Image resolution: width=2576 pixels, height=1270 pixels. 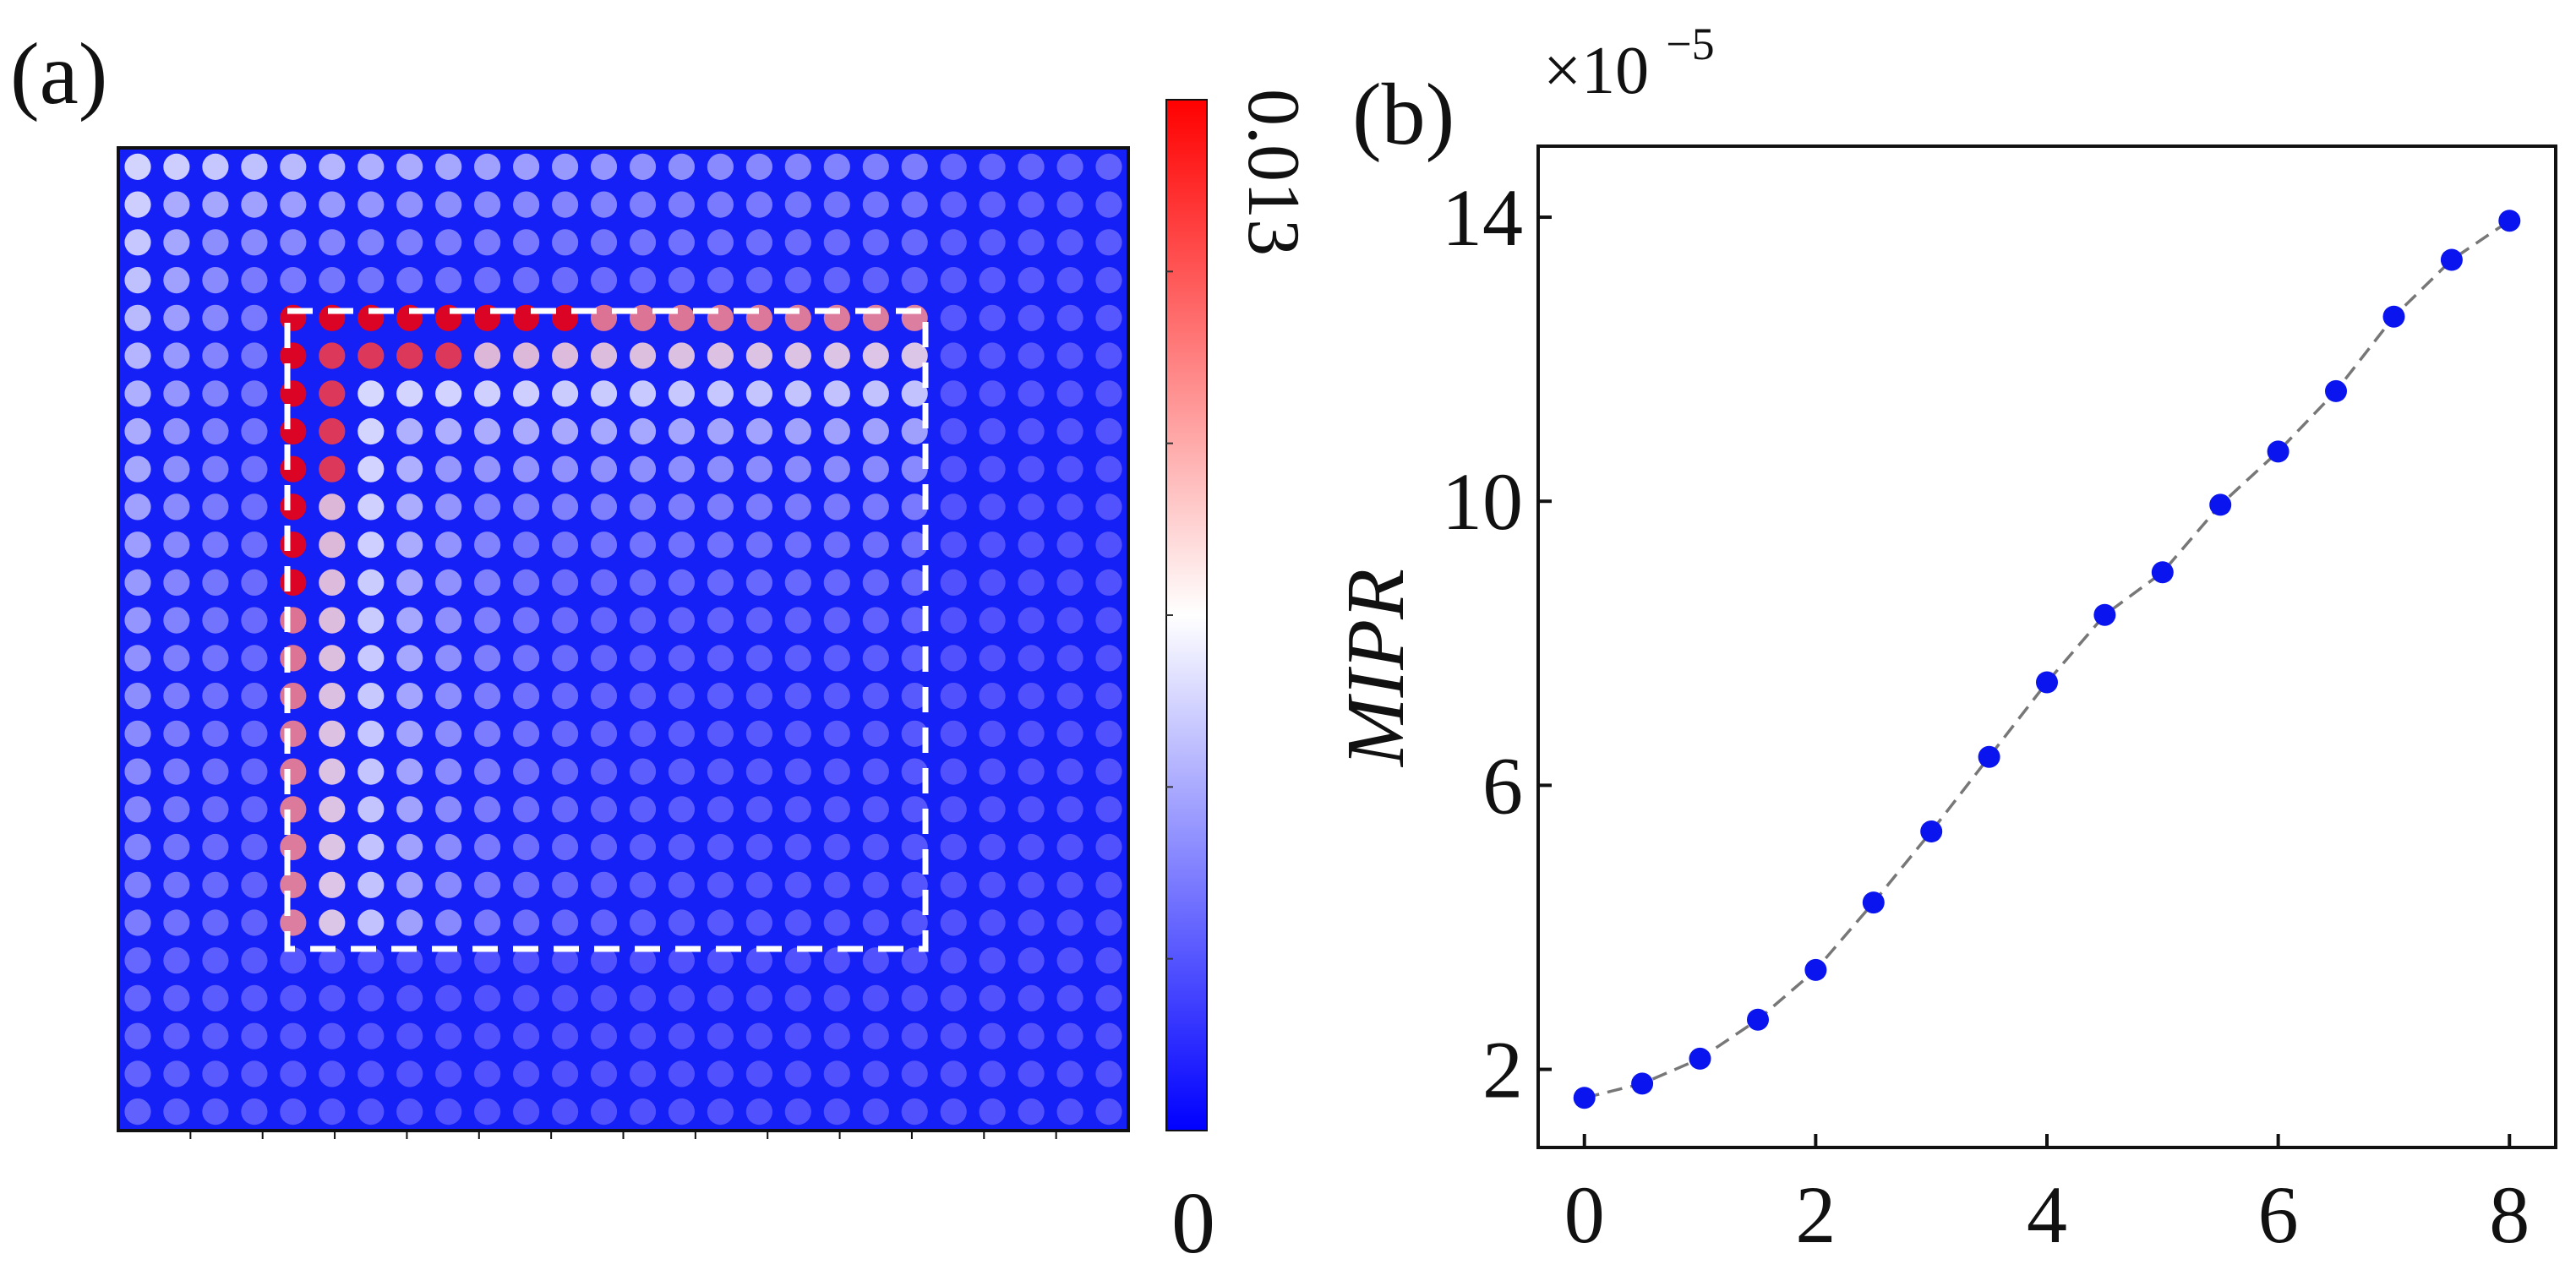 I want to click on y-tick-label: 2, so click(x=1502, y=1070).